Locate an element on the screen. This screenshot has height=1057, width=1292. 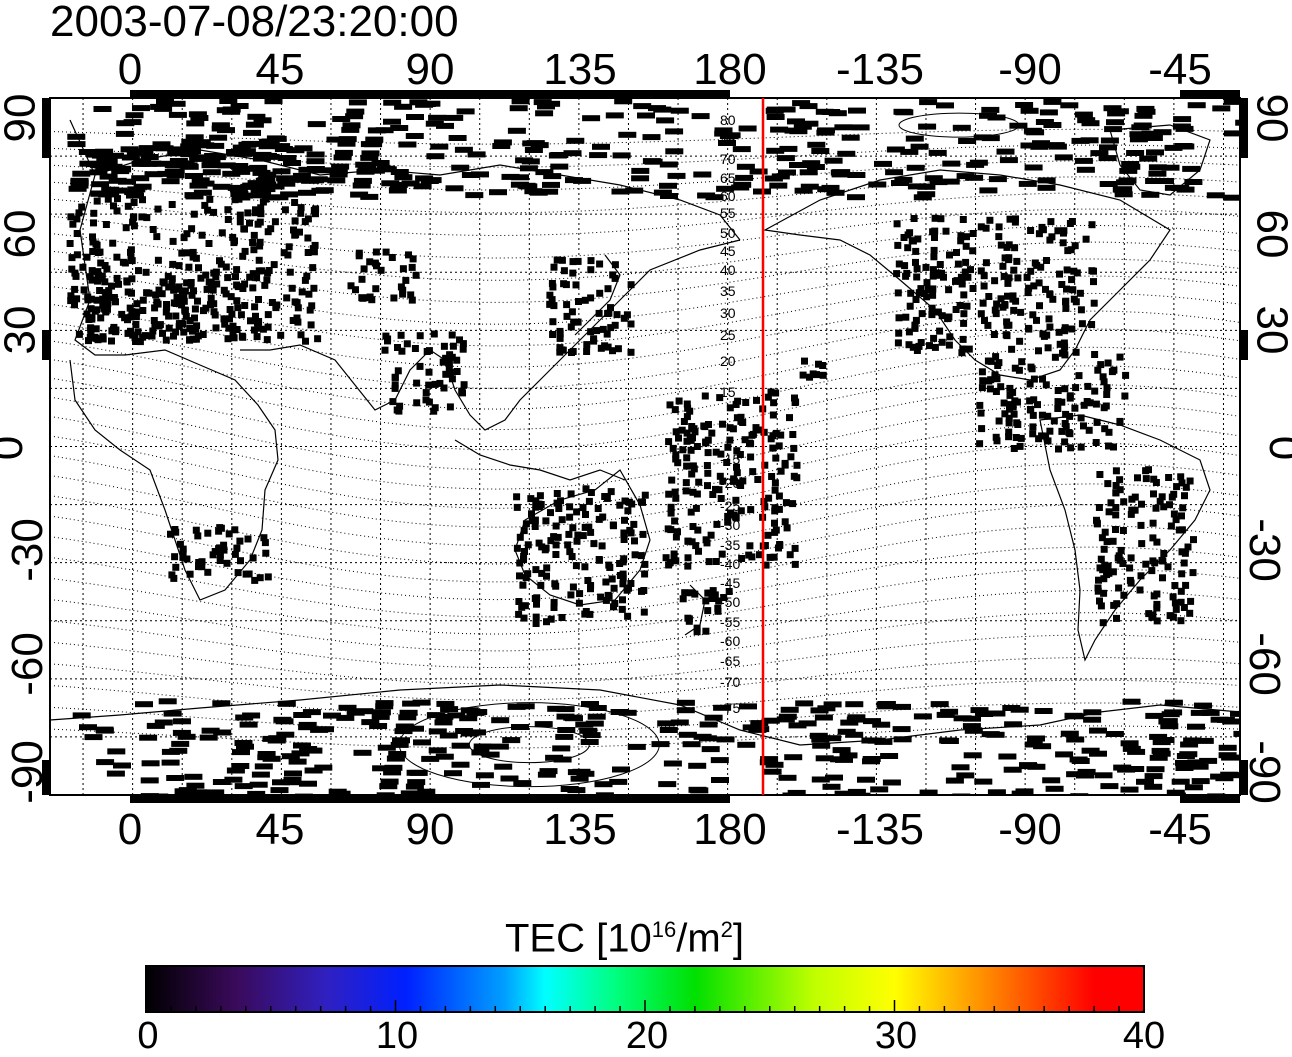
mlat-label: -20 is located at coordinates (730, 483).